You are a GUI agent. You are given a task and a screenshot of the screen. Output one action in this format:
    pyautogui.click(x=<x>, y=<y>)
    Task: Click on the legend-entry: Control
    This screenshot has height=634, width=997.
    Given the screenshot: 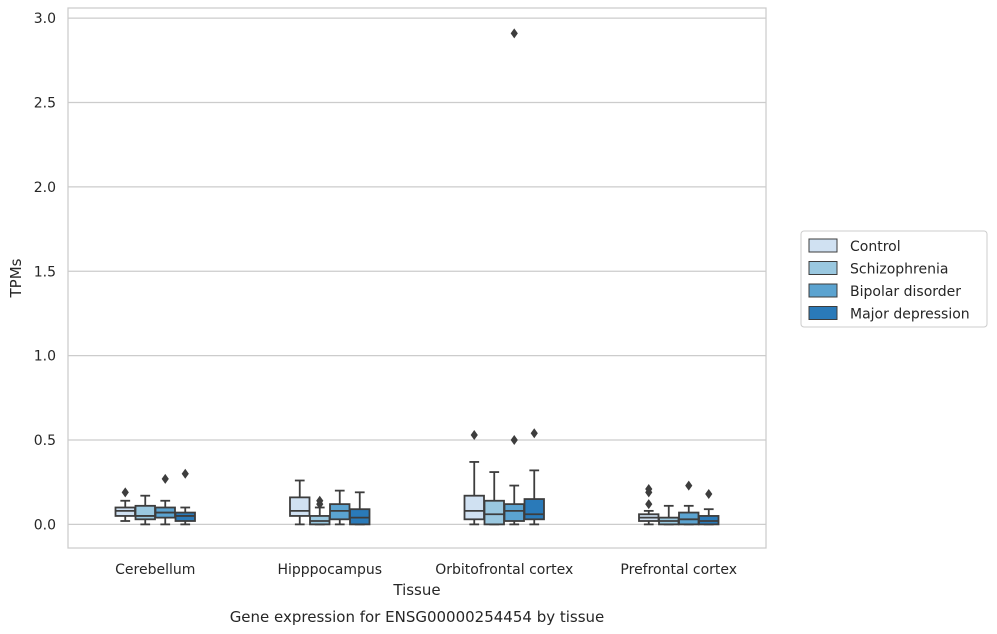 What is the action you would take?
    pyautogui.click(x=875, y=247)
    